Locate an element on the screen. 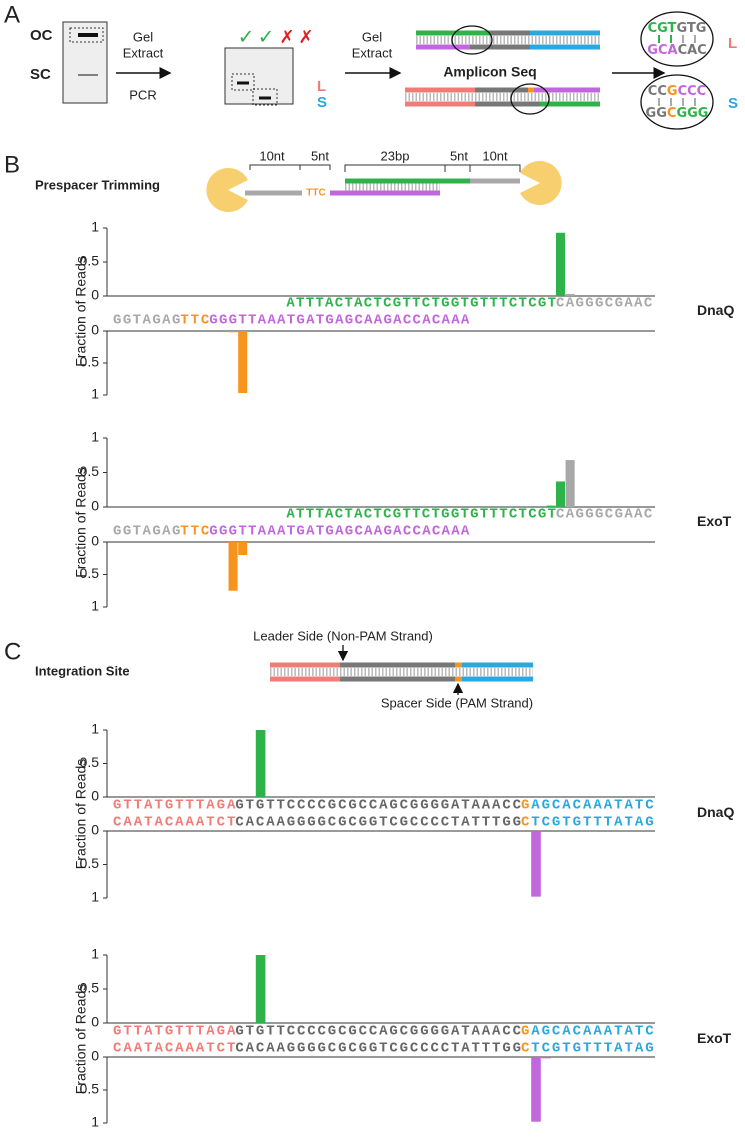  oval-label: L is located at coordinates (732, 43).